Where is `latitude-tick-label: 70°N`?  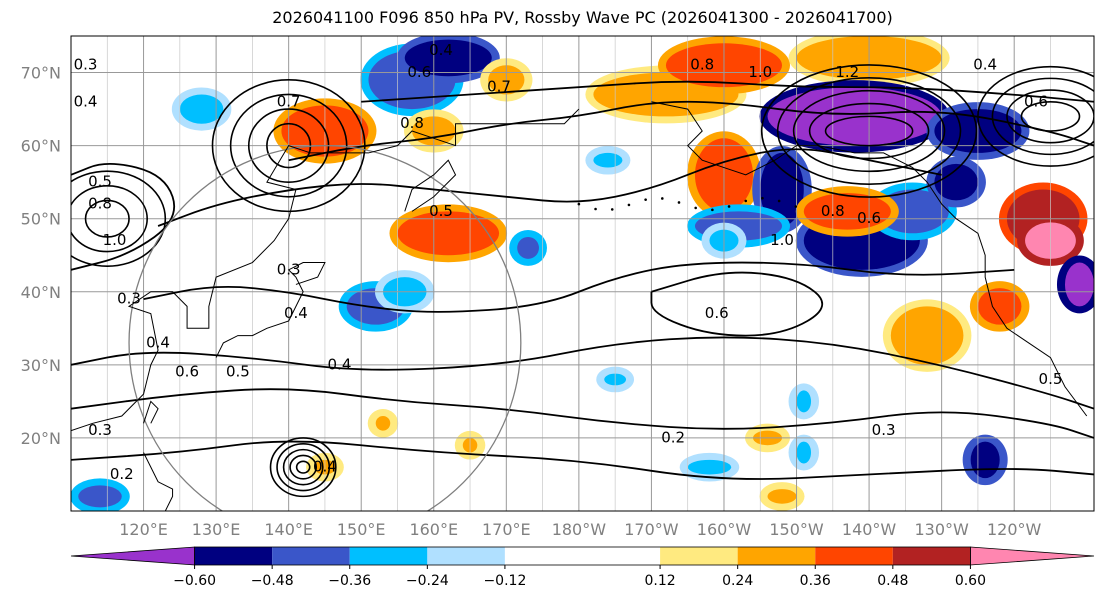 latitude-tick-label: 70°N is located at coordinates (41, 73).